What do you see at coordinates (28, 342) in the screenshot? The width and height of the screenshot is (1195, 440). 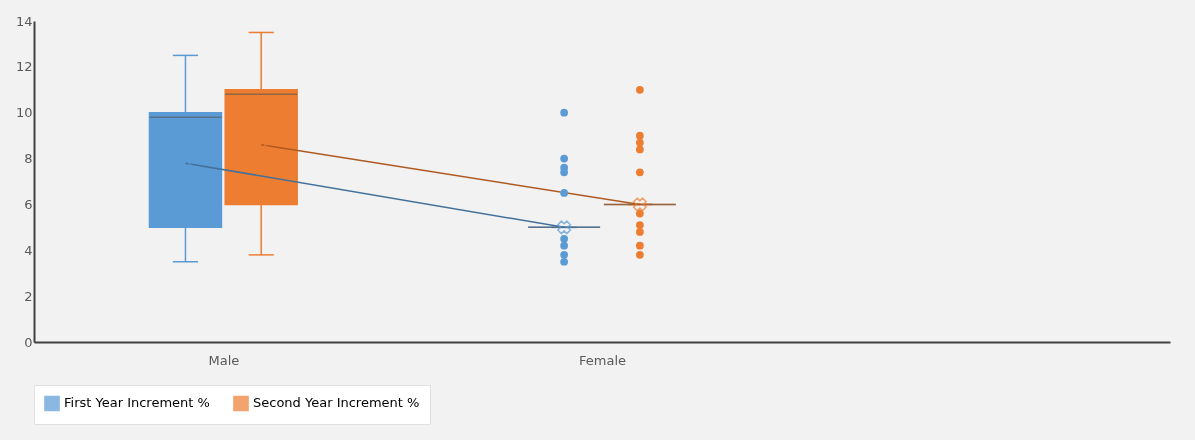 I see `y-tick-label: 0` at bounding box center [28, 342].